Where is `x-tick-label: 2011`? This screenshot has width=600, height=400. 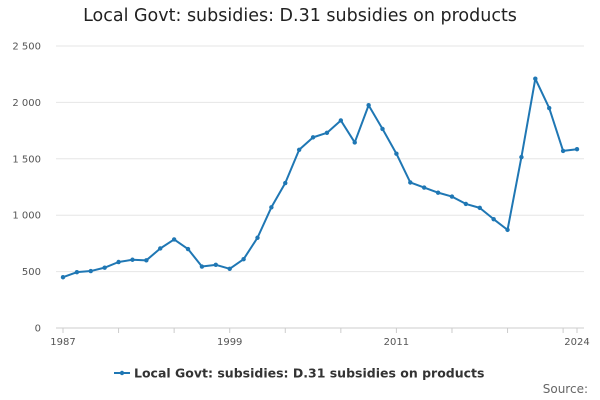 x-tick-label: 2011 is located at coordinates (396, 342).